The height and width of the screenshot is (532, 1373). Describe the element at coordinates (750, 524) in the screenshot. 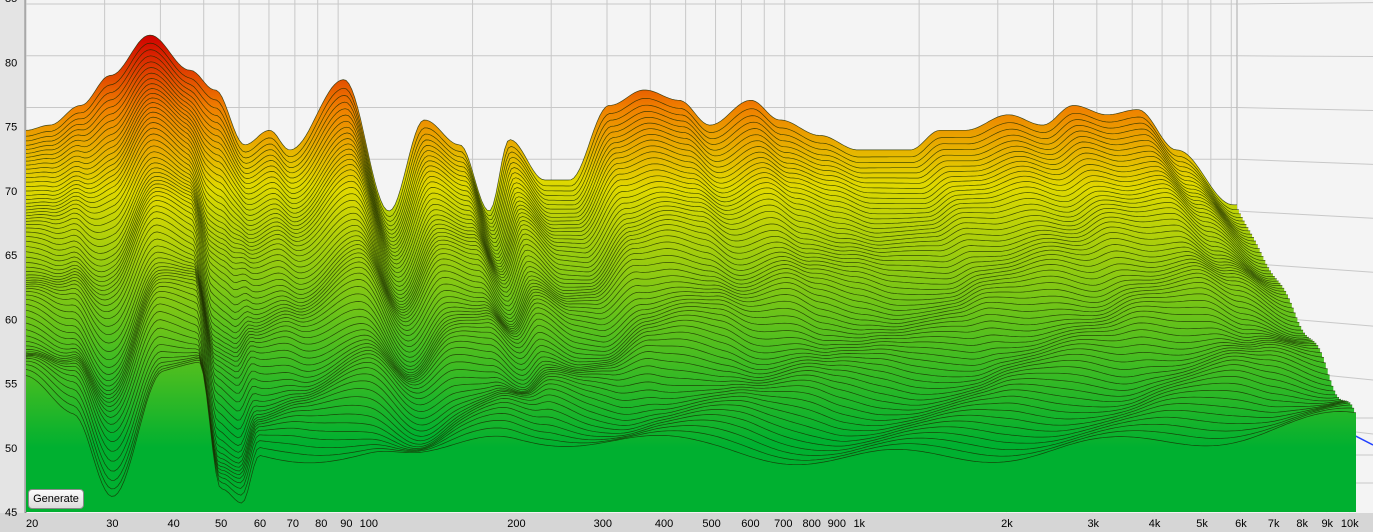

I see `x-tick-label: 600` at that location.